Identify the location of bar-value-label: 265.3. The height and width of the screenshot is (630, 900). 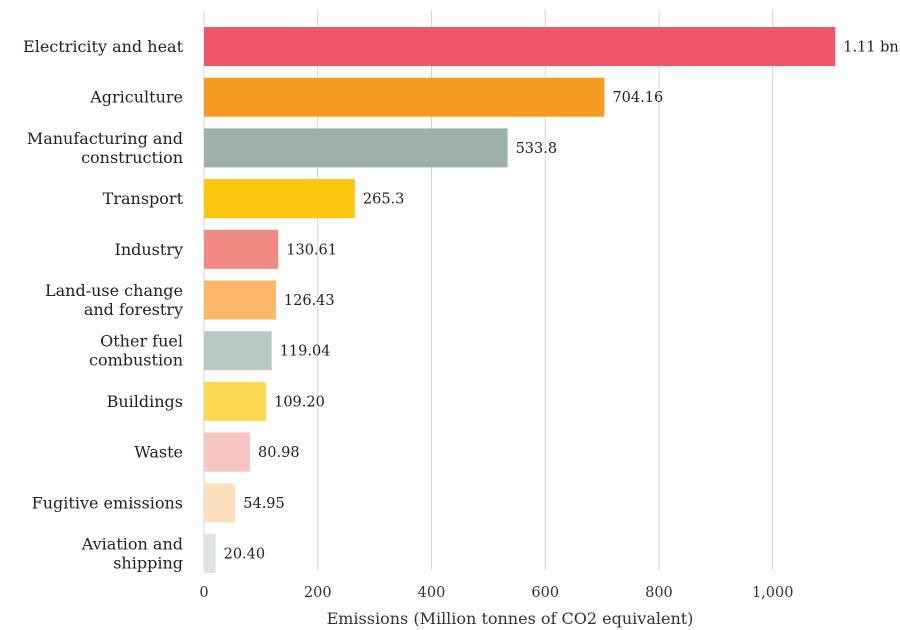
(384, 200).